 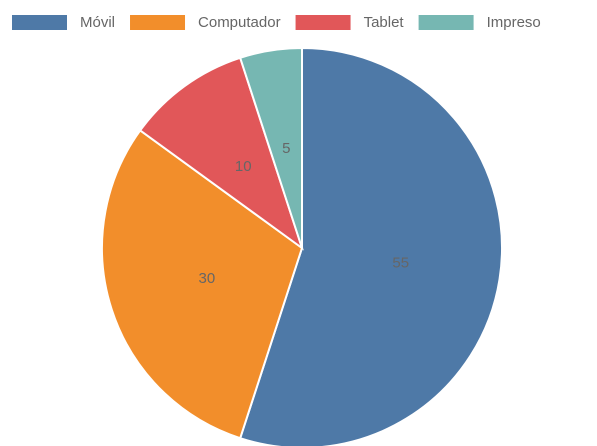 What do you see at coordinates (243, 166) in the screenshot?
I see `data-label: 10` at bounding box center [243, 166].